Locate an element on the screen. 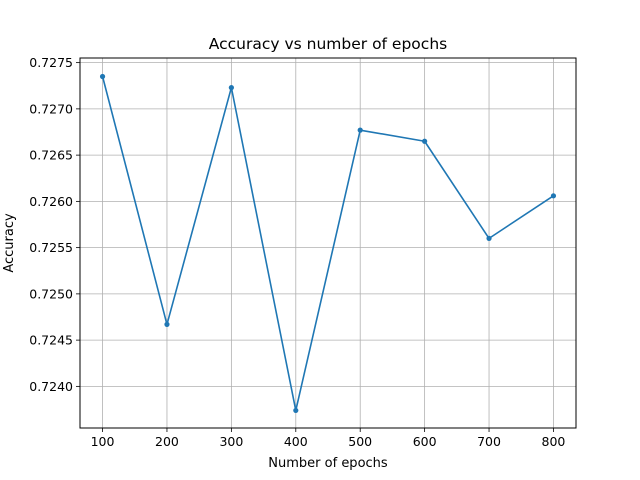 This screenshot has height=480, width=640. y-tick-label: 0.7275 is located at coordinates (51, 62).